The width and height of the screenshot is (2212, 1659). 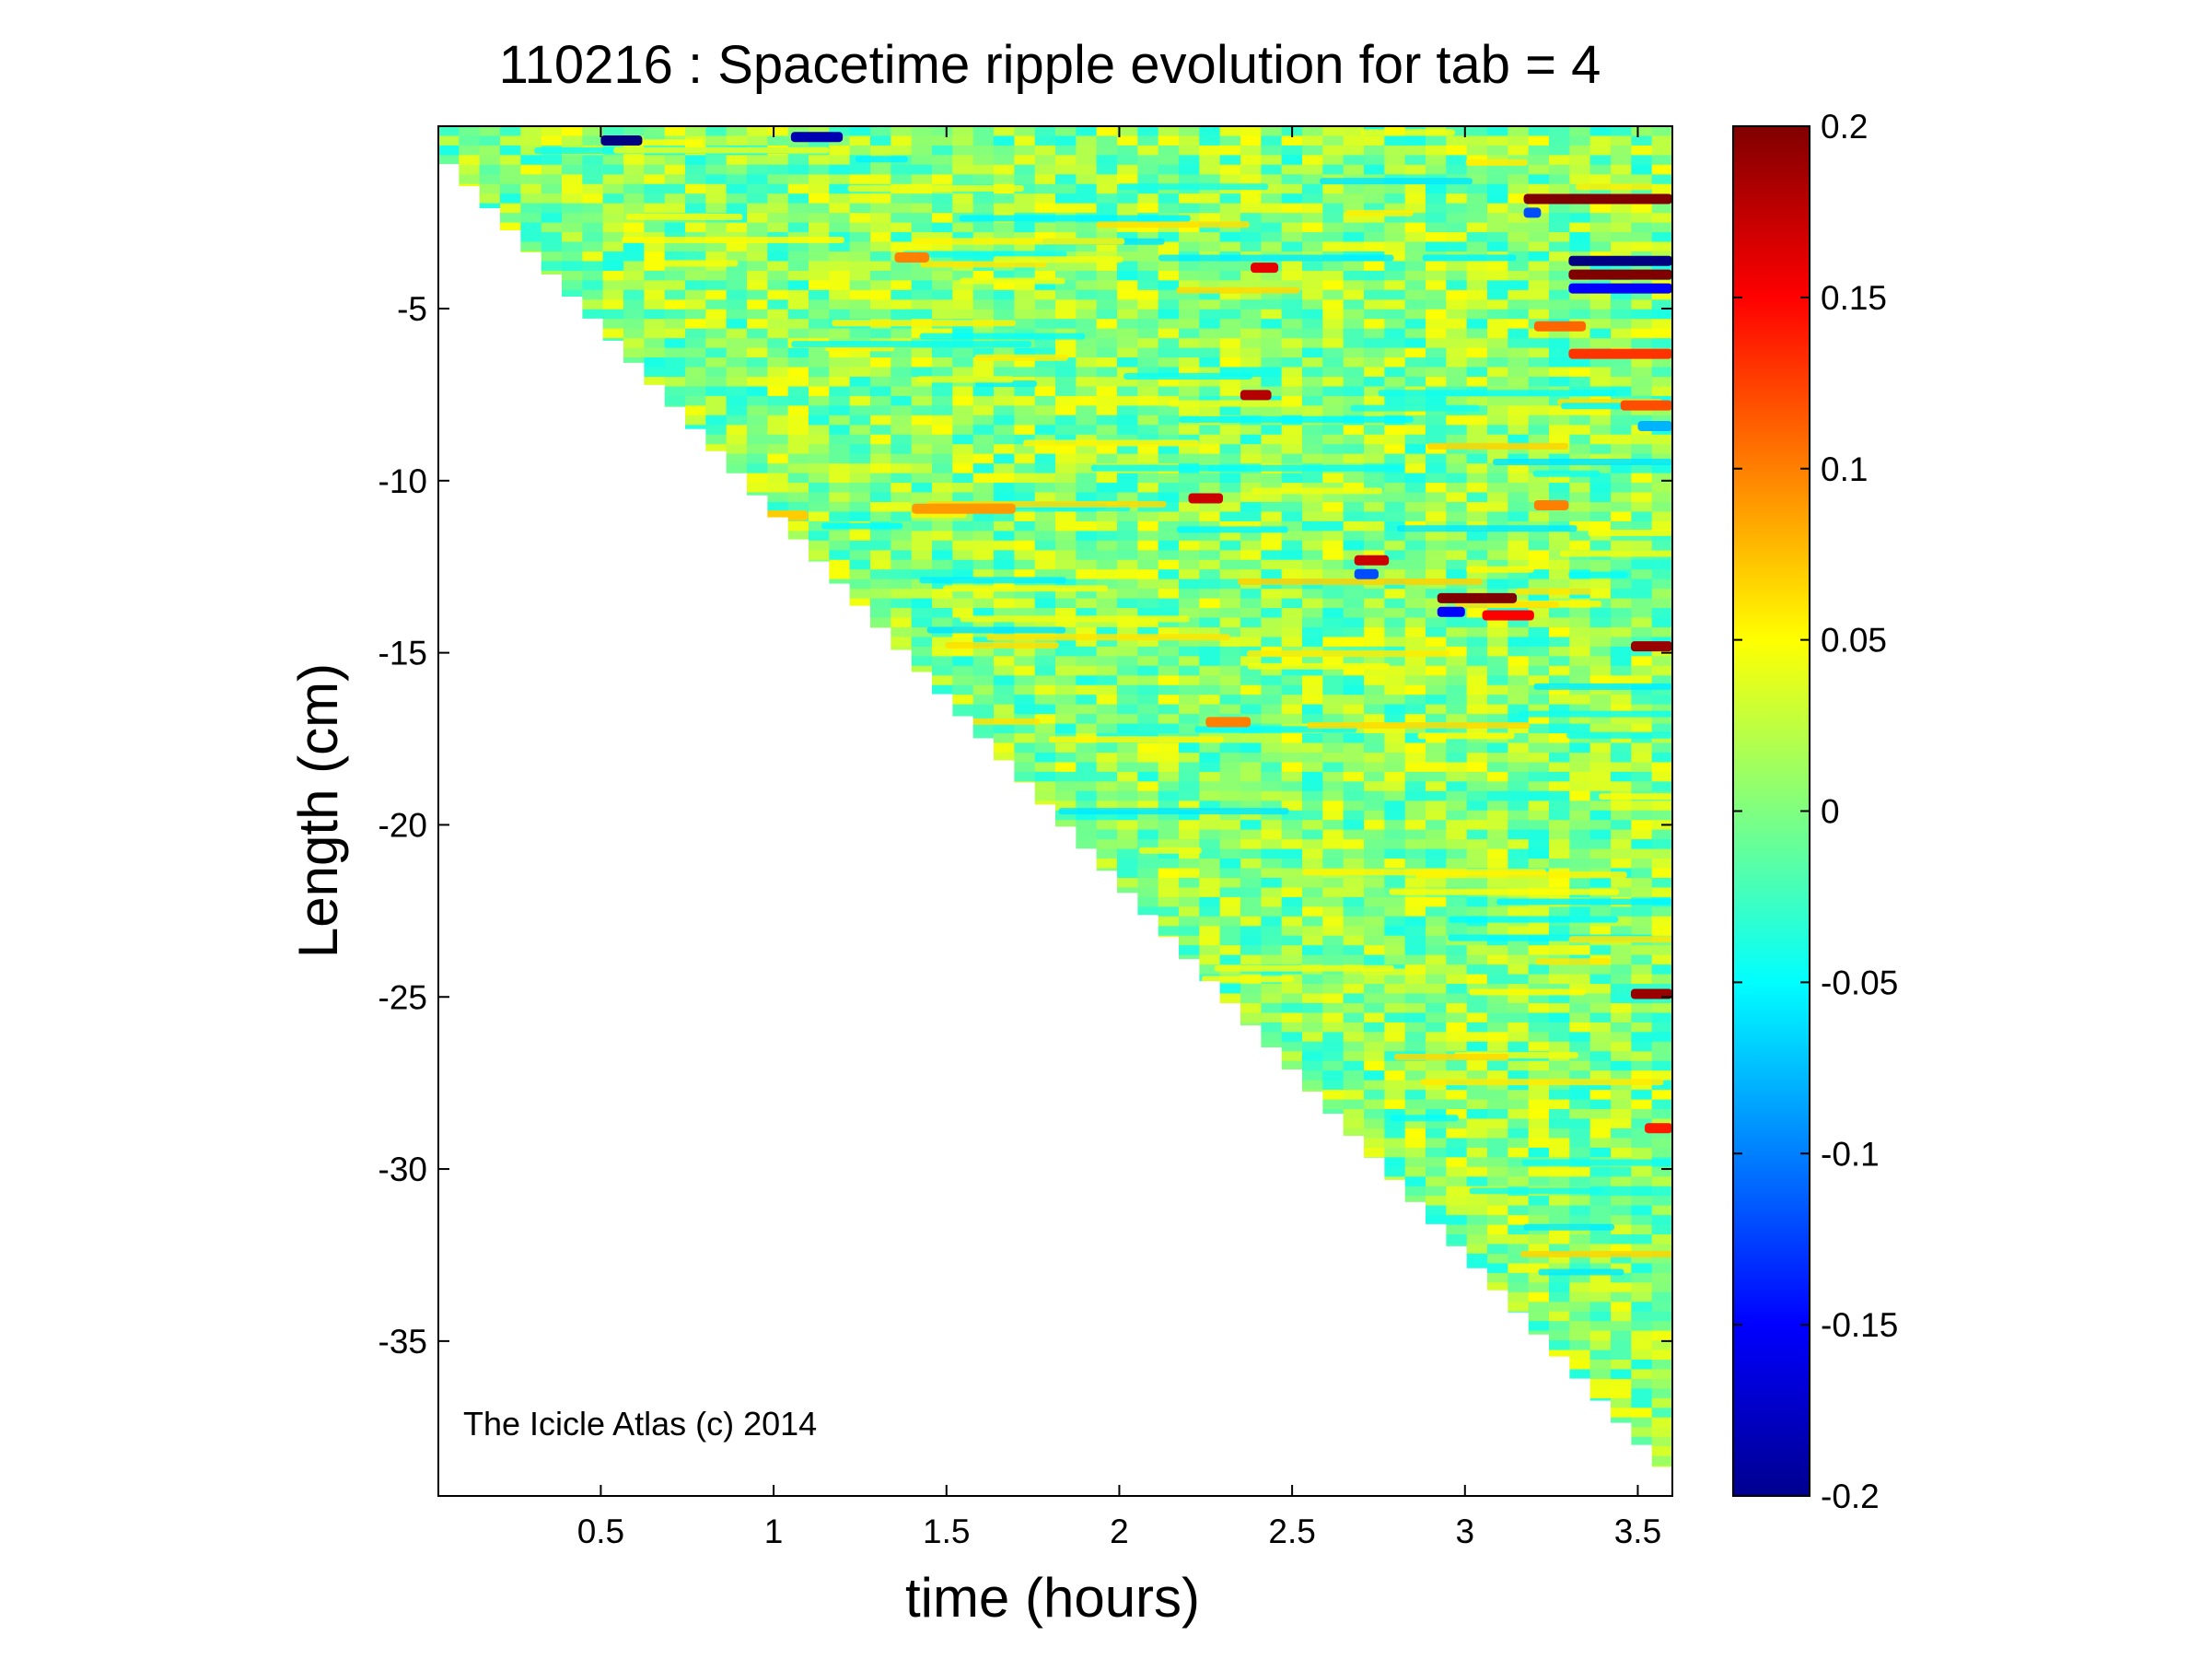 I want to click on x-tick-label: 3, so click(x=1466, y=1531).